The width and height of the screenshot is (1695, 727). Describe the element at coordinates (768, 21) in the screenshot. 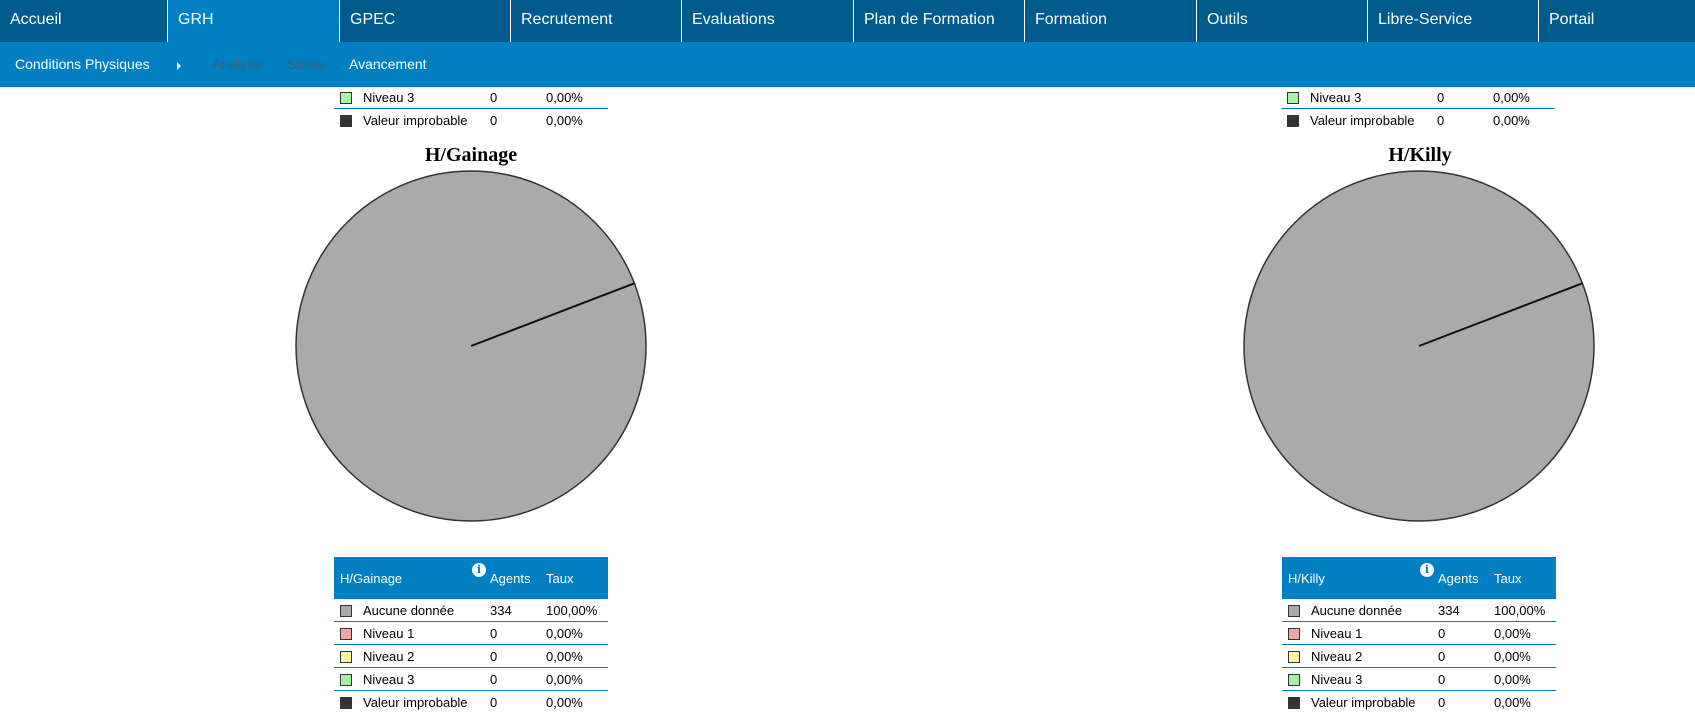

I see `nav-item-evaluations: Evaluations` at that location.